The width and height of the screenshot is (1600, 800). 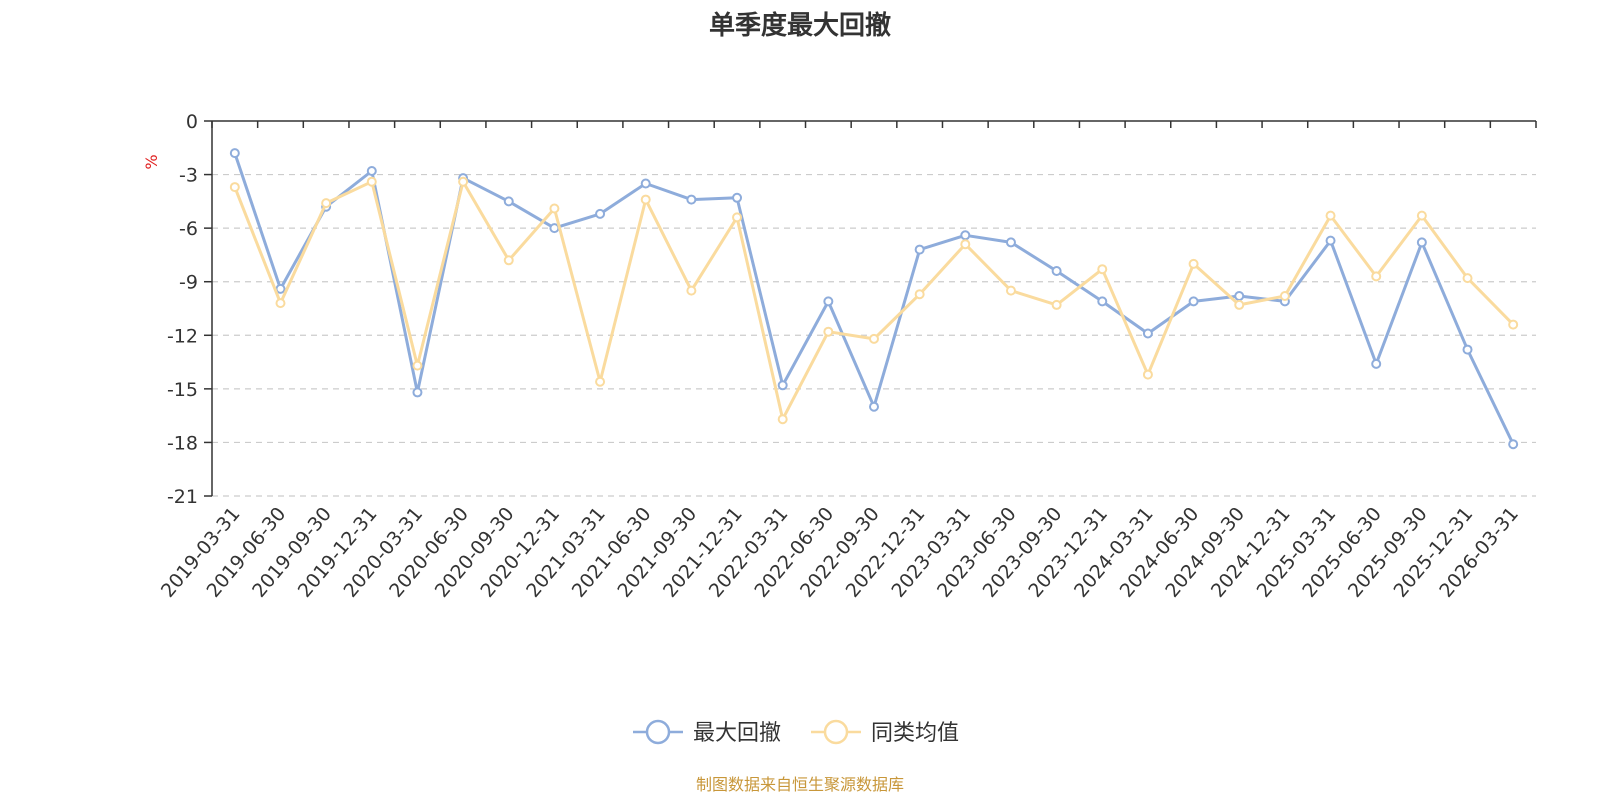 What do you see at coordinates (192, 122) in the screenshot?
I see `y-tick-label: 0` at bounding box center [192, 122].